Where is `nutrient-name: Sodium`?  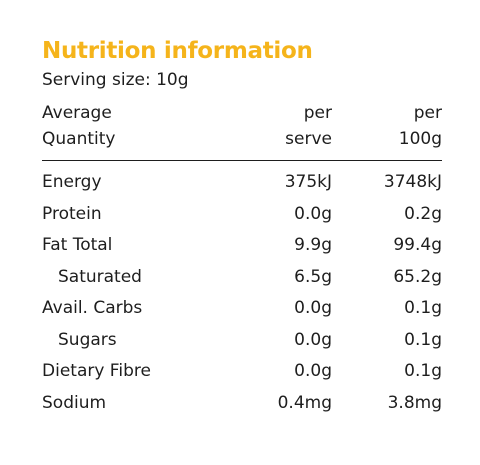
nutrient-name: Sodium is located at coordinates (74, 402).